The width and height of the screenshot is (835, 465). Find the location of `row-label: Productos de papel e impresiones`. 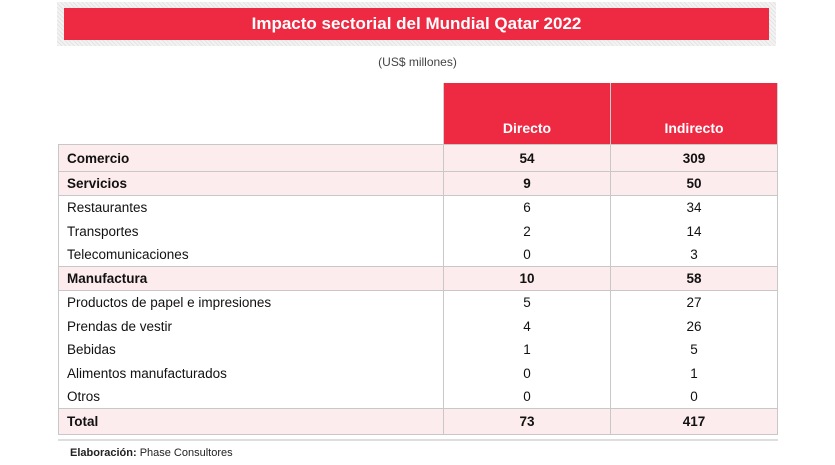

row-label: Productos de papel e impresiones is located at coordinates (251, 302).